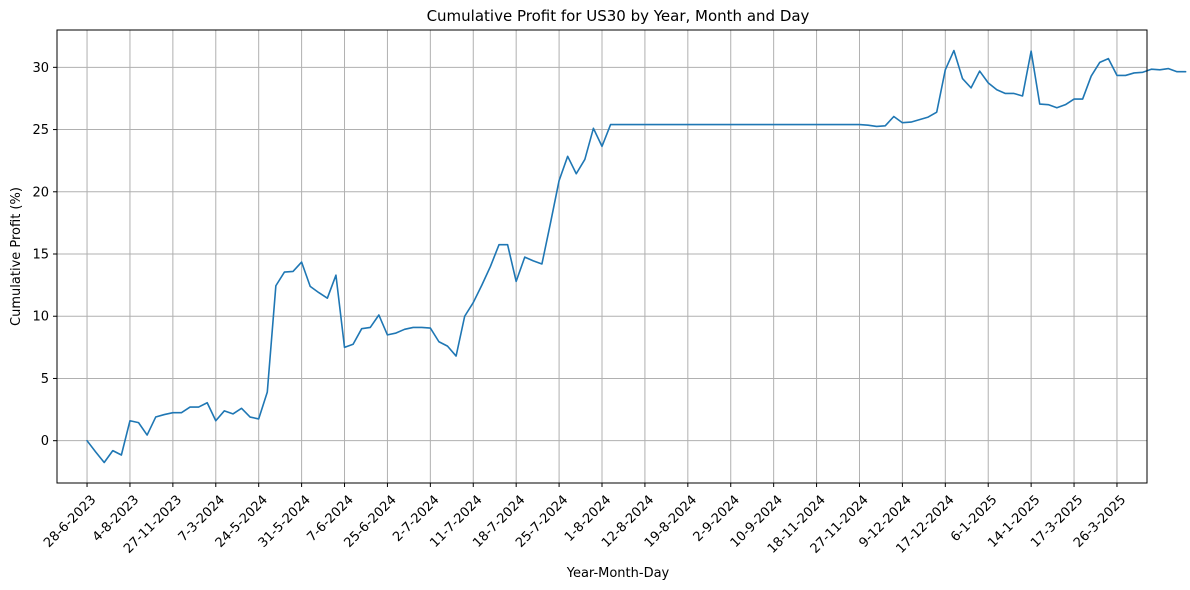 The width and height of the screenshot is (1190, 590). Describe the element at coordinates (40, 255) in the screenshot. I see `y-tick-label: 15` at that location.